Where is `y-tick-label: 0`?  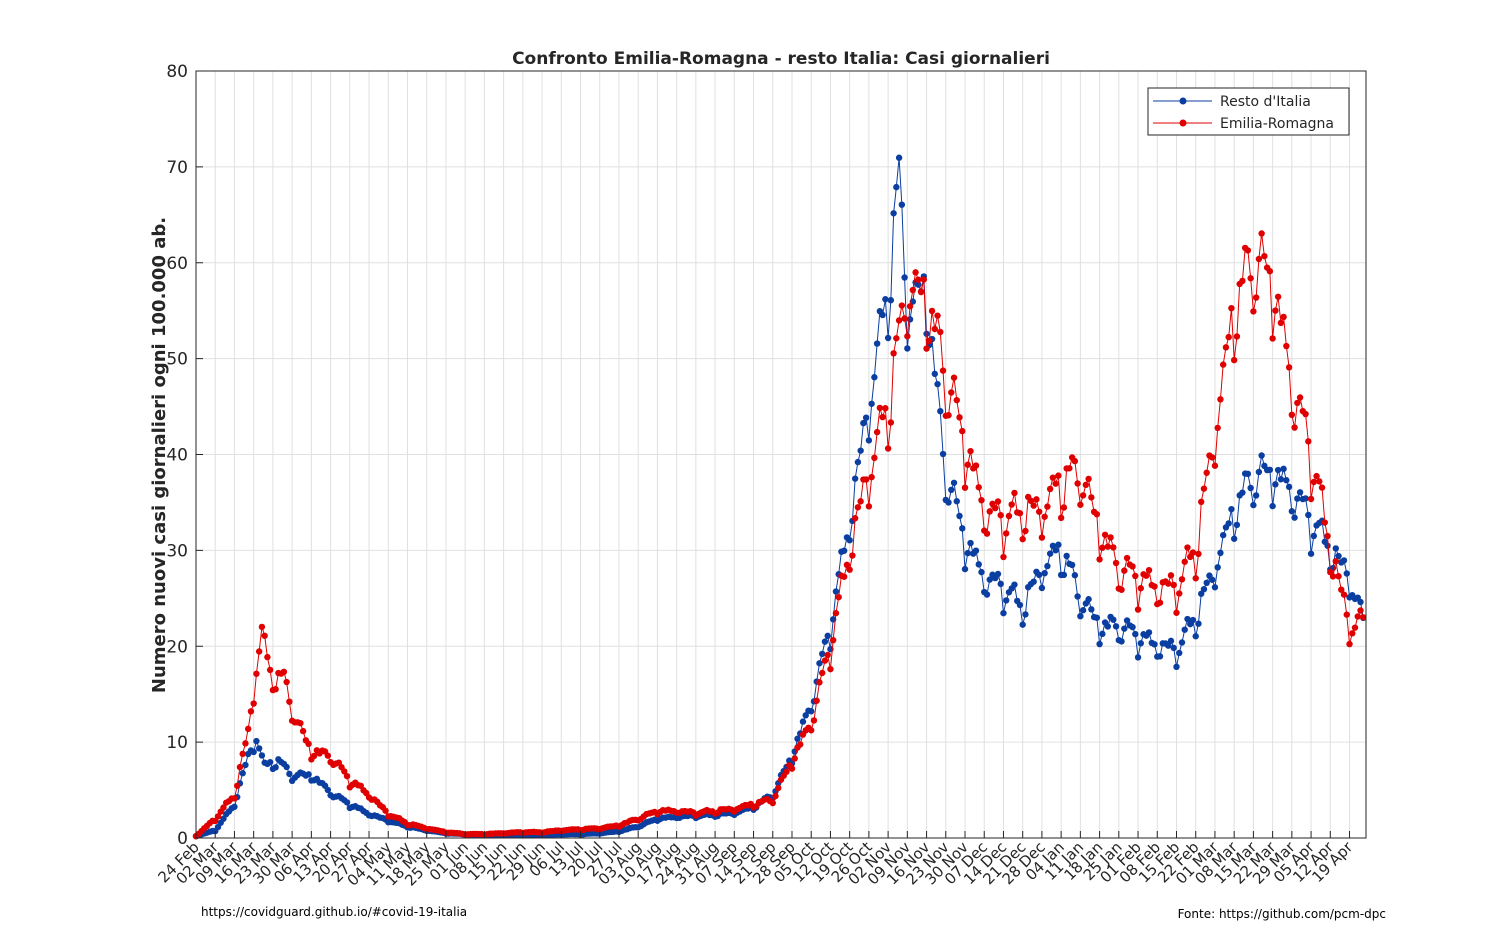 y-tick-label: 0 is located at coordinates (182, 839).